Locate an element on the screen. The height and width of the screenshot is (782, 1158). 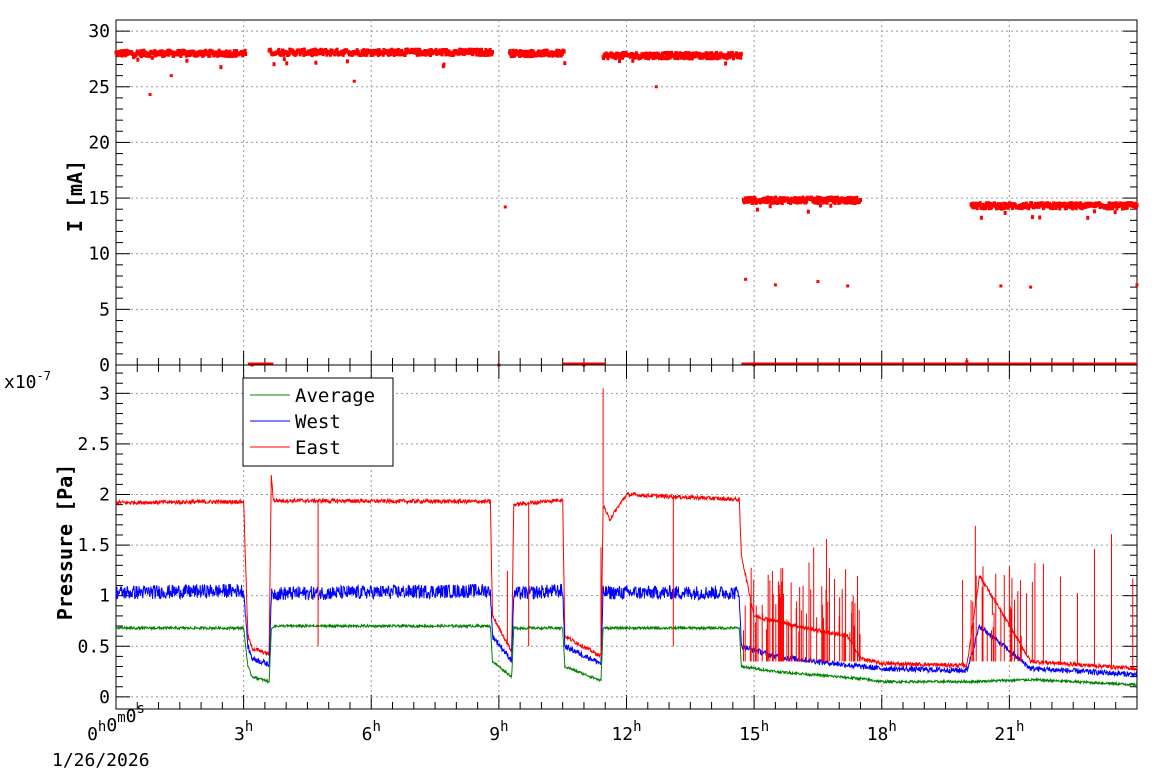
current-y-tick-label: 30 is located at coordinates (99, 31).